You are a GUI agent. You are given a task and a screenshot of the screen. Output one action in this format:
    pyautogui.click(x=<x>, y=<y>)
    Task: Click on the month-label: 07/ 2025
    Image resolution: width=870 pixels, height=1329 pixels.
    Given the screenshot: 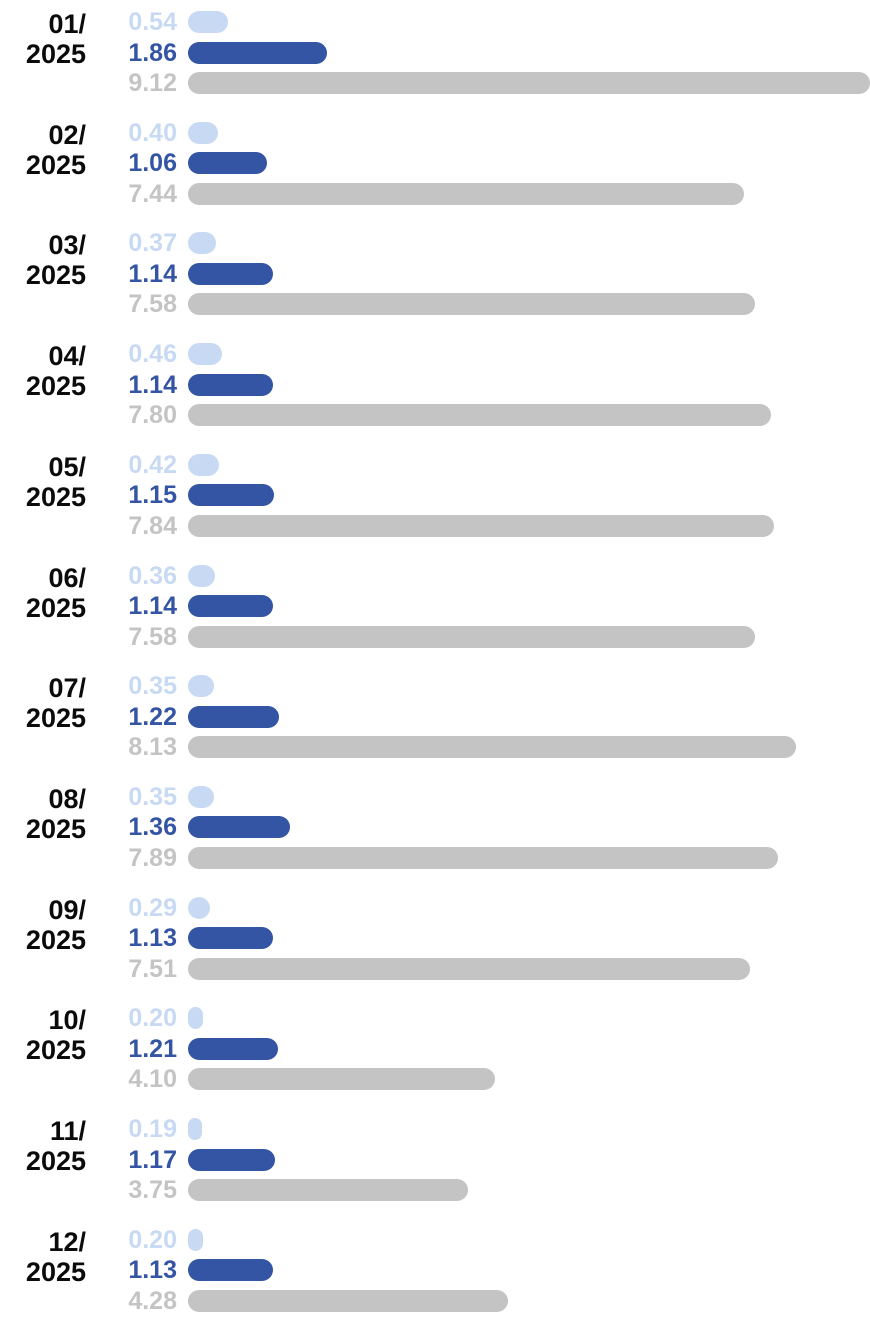 What is the action you would take?
    pyautogui.click(x=55, y=703)
    